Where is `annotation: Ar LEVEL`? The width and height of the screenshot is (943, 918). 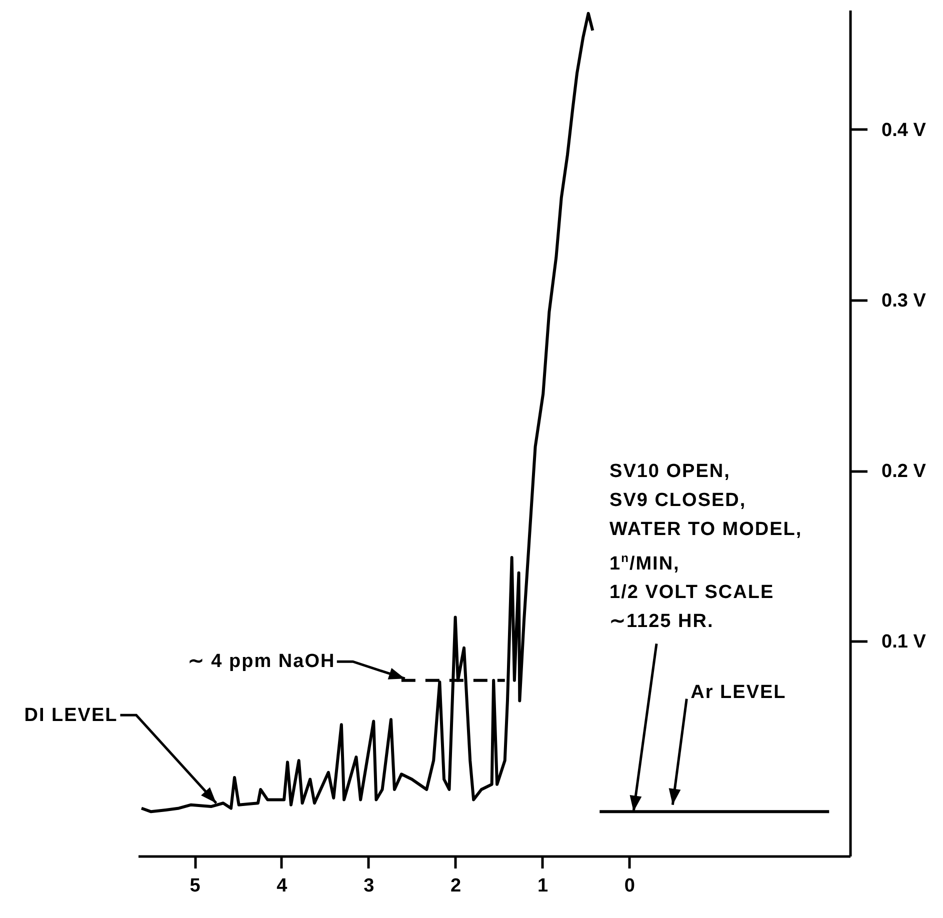 annotation: Ar LEVEL is located at coordinates (738, 693).